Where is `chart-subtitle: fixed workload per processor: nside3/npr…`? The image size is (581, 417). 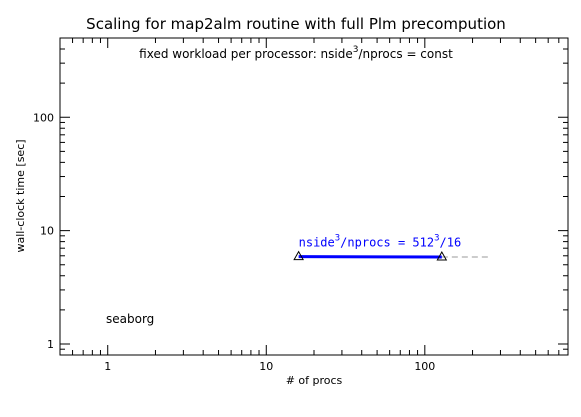
chart-subtitle: fixed workload per processor: nside3/npr… is located at coordinates (296, 53).